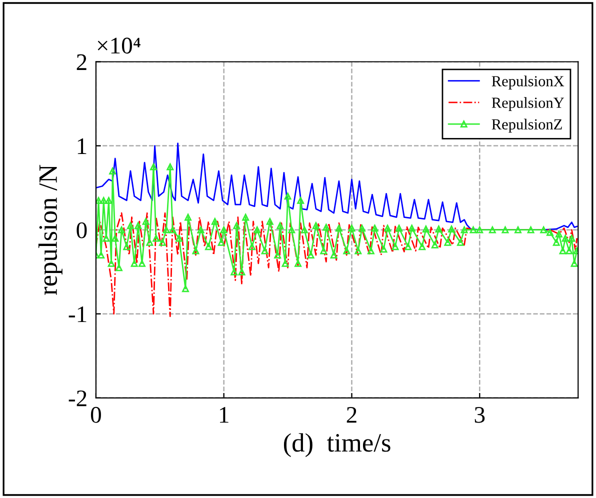  What do you see at coordinates (81, 62) in the screenshot?
I see `y-tick-label: 2` at bounding box center [81, 62].